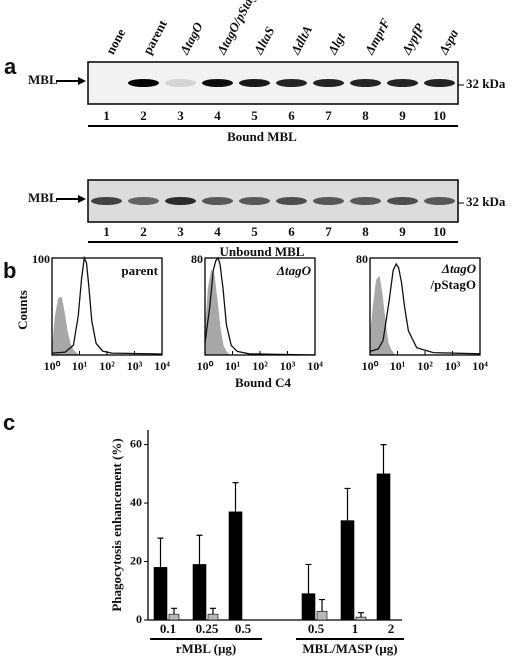 The image size is (520, 658). I want to click on y-tick-label: 100, so click(41, 259).